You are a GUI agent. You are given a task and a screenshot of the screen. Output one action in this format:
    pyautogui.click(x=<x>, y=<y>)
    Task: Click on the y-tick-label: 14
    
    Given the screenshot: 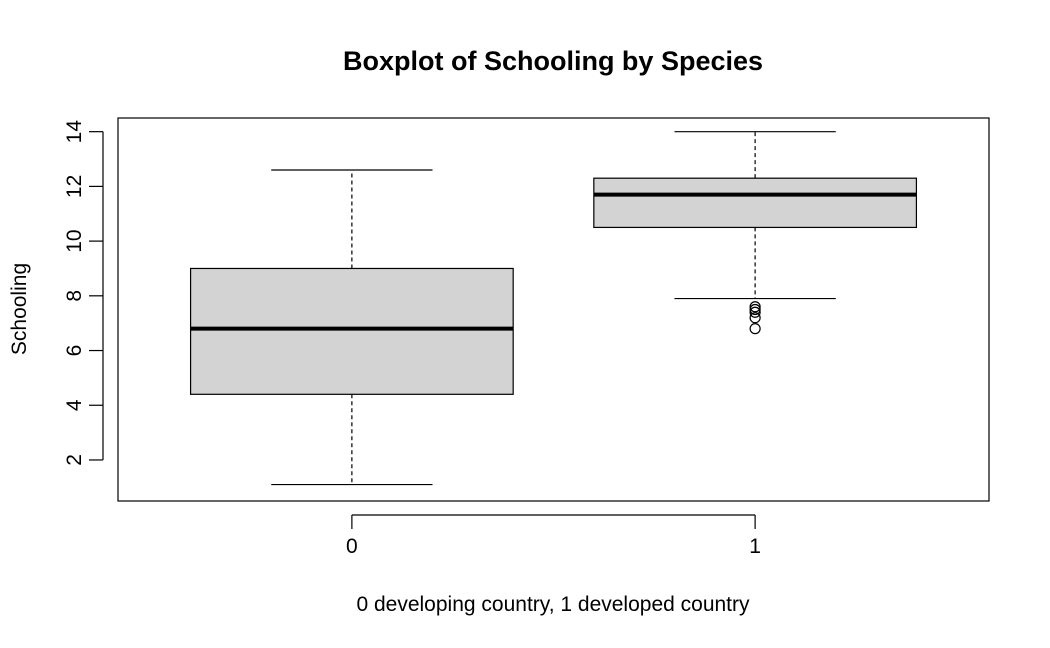 What is the action you would take?
    pyautogui.click(x=74, y=132)
    